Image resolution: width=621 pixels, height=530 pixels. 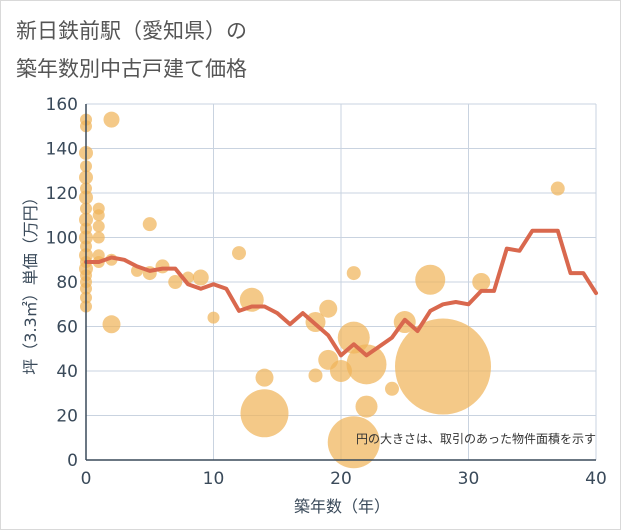 What do you see at coordinates (342, 506) in the screenshot?
I see `x-axis-label: 築年数（年）` at bounding box center [342, 506].